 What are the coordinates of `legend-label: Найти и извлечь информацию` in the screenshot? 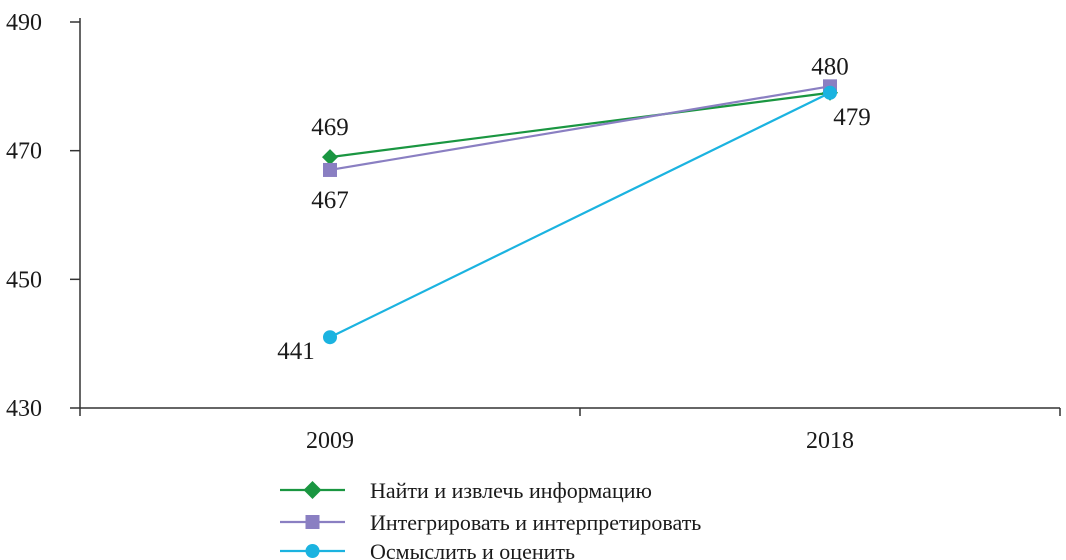 It's located at (511, 490).